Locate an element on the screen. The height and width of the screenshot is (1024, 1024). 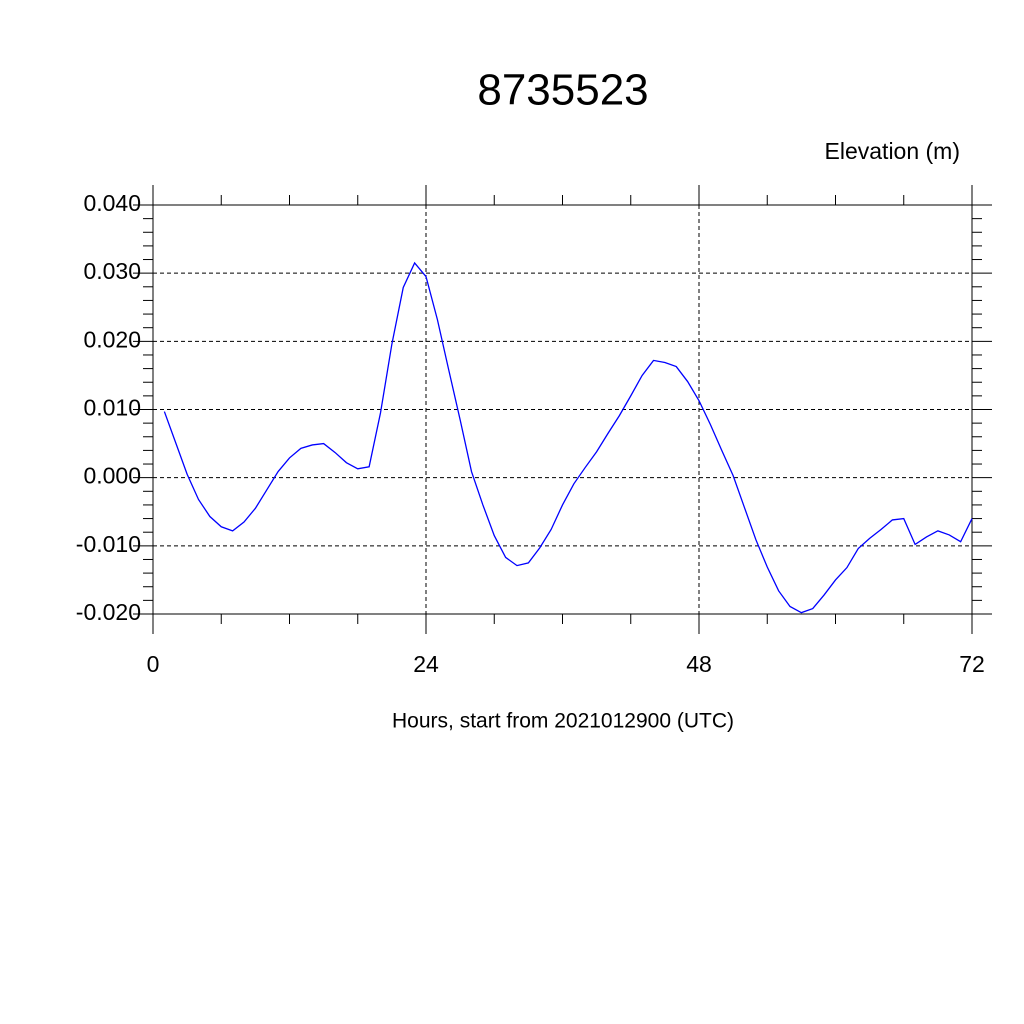
y-tick-label: -0.010 is located at coordinates (108, 544).